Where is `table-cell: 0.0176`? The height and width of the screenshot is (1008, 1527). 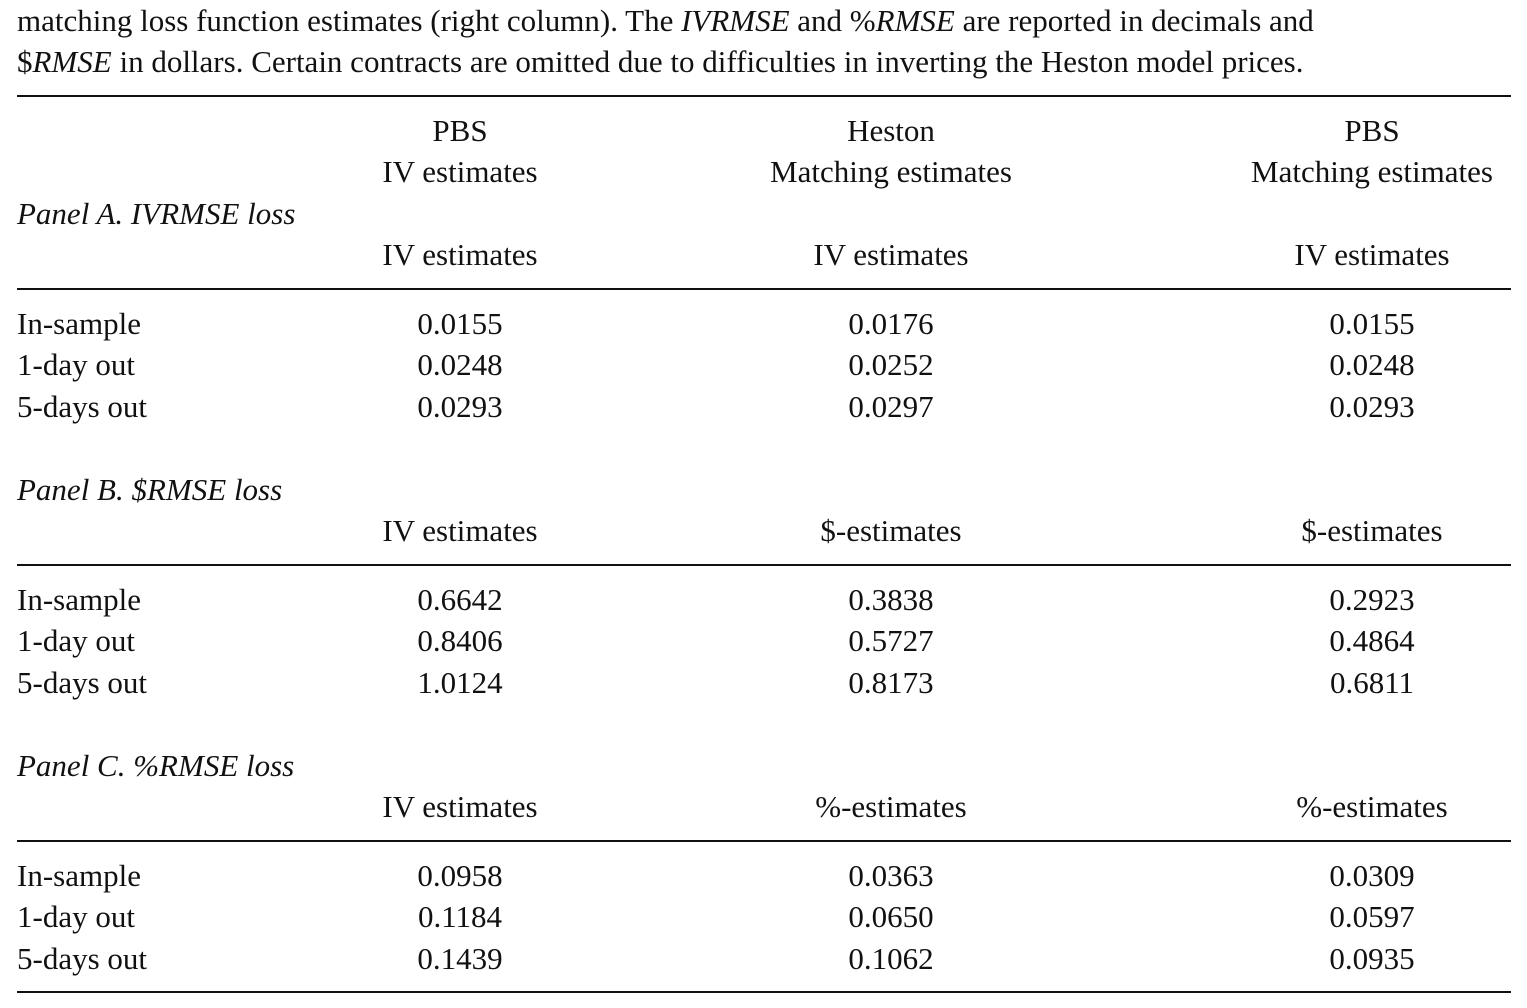
table-cell: 0.0176 is located at coordinates (891, 323).